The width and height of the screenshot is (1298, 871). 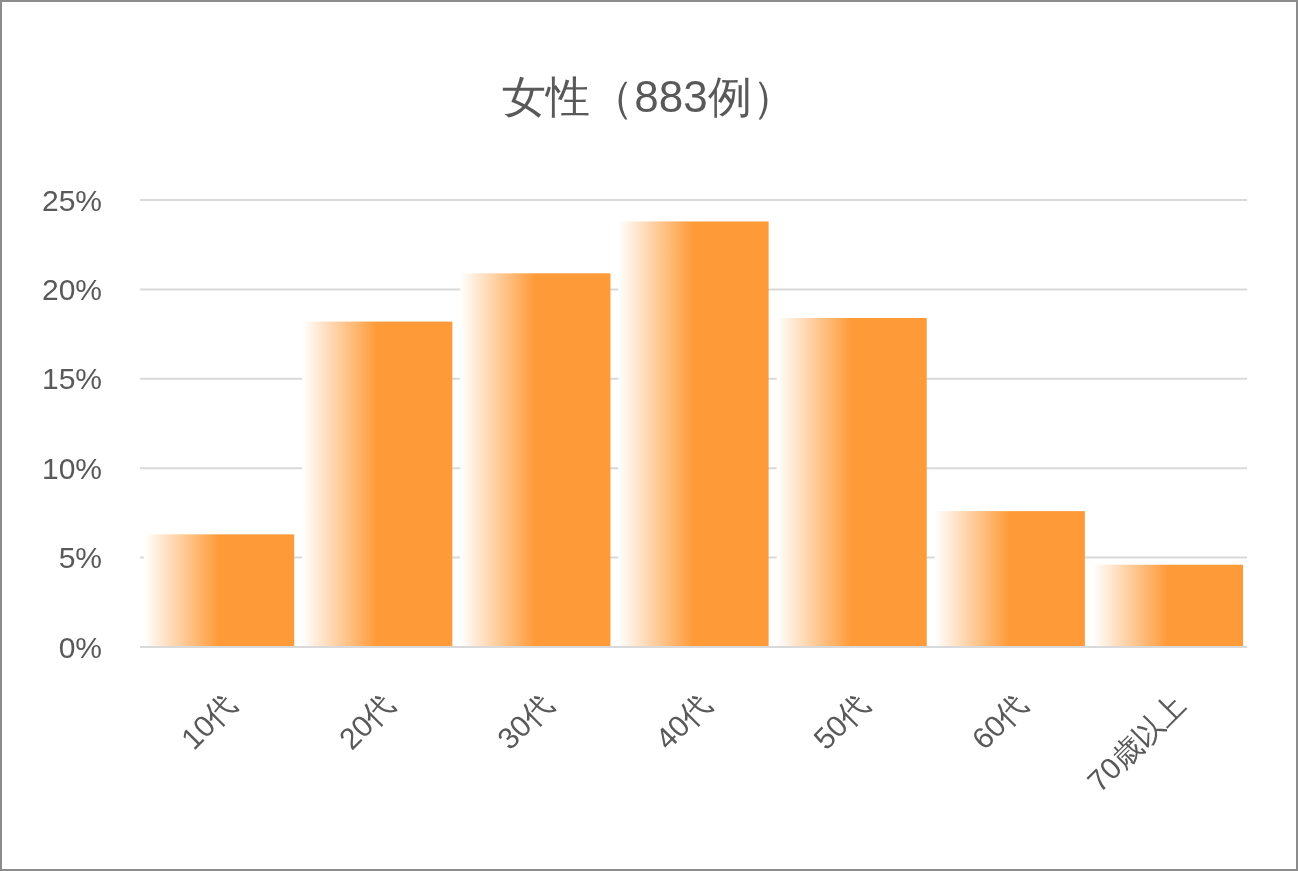 What do you see at coordinates (71, 468) in the screenshot?
I see `y-tick-label: 10%` at bounding box center [71, 468].